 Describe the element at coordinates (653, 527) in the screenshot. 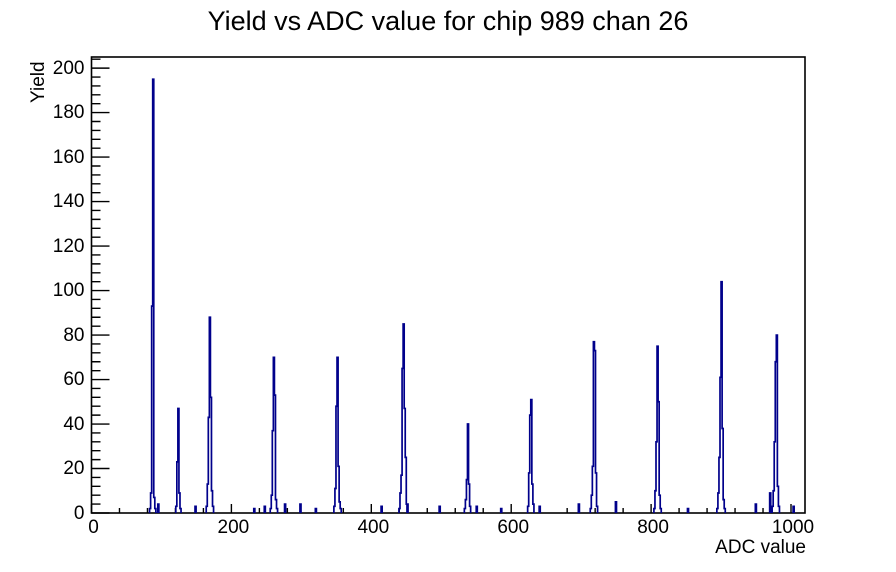

I see `x-tick-label: 800` at that location.